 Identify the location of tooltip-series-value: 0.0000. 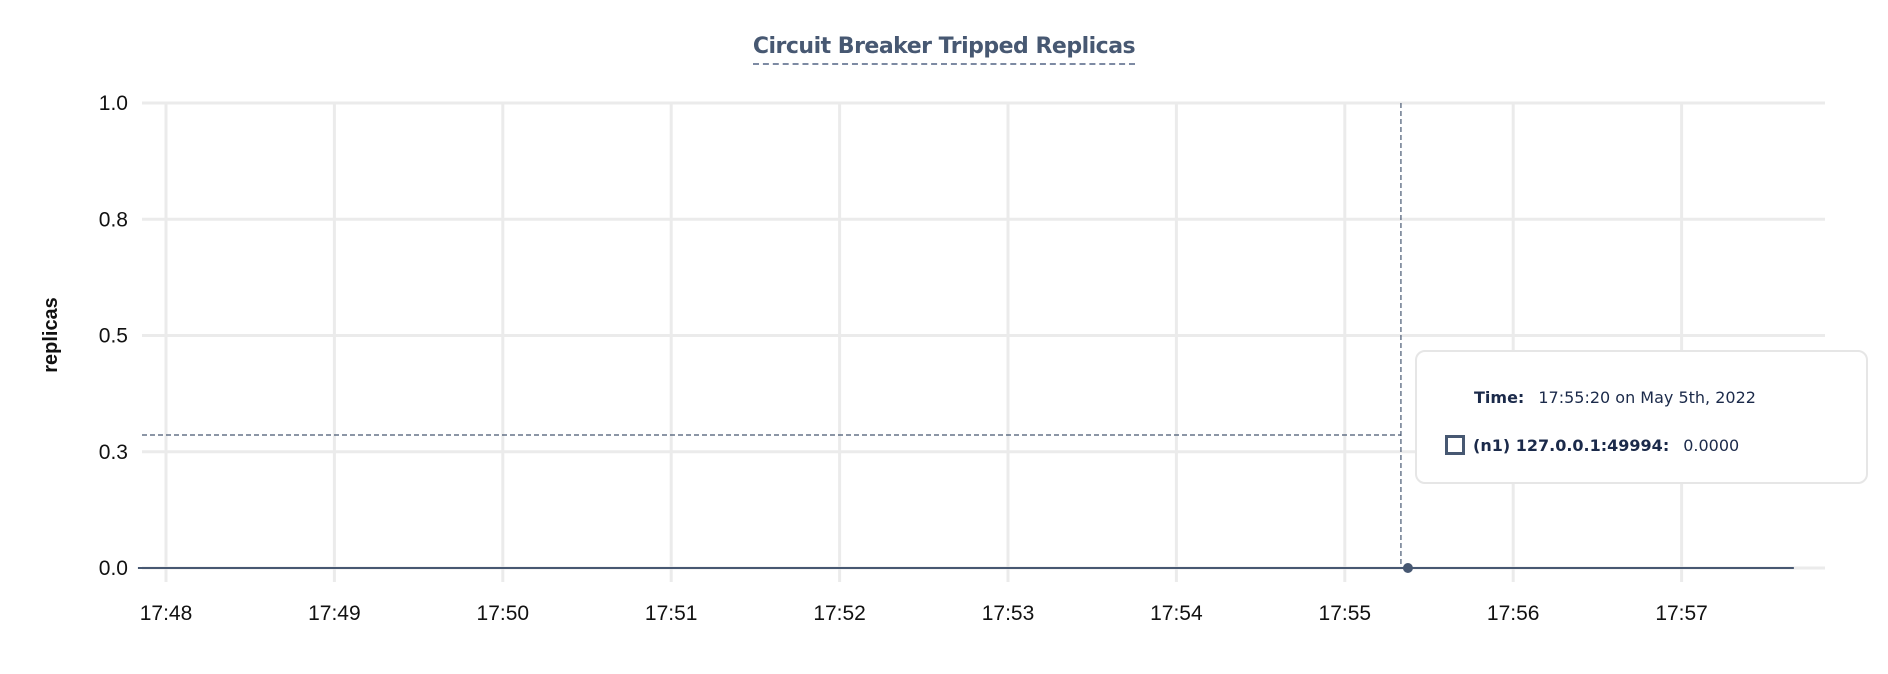
(1711, 445).